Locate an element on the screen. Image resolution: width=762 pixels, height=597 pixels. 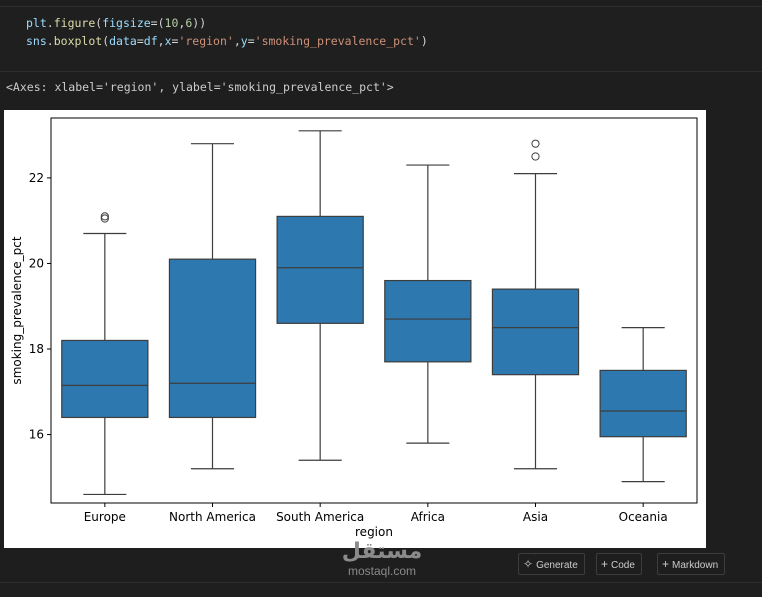
x-tick-label: South America is located at coordinates (320, 517).